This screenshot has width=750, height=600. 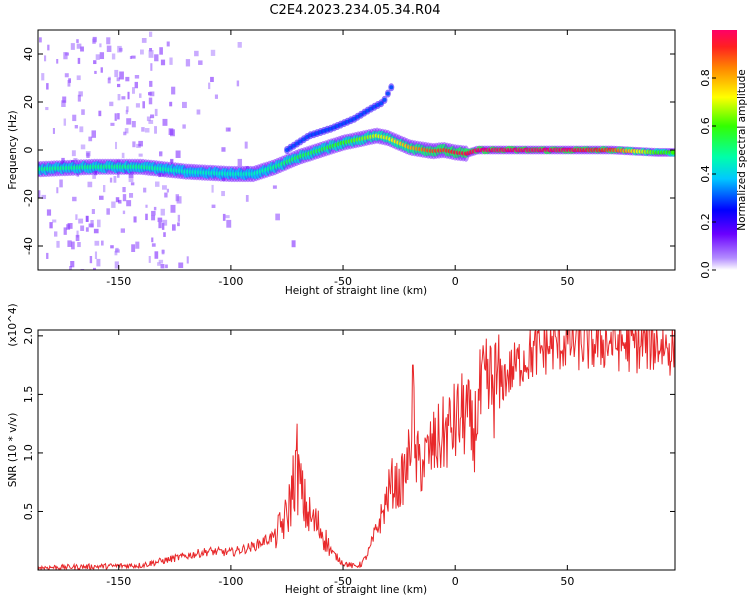 I want to click on snr-ytick-label: 2.0, so click(x=28, y=336).